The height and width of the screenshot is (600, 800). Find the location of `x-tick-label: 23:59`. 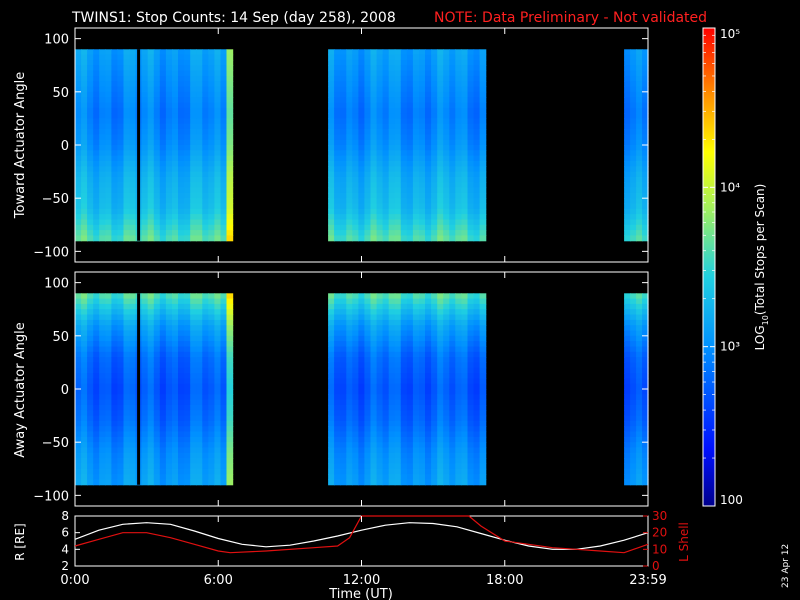

x-tick-label: 23:59 is located at coordinates (647, 580).